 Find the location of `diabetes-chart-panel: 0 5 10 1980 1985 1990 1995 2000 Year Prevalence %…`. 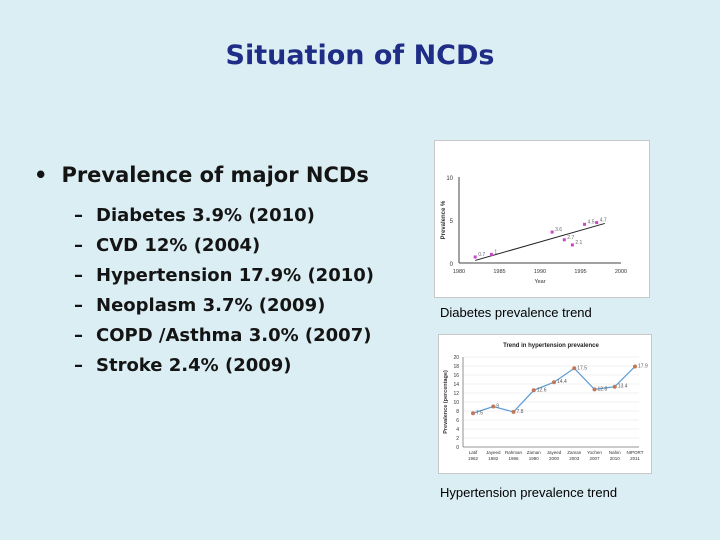

diabetes-chart-panel: 0 5 10 1980 1985 1990 1995 2000 Year Prevalence %… is located at coordinates (542, 219).